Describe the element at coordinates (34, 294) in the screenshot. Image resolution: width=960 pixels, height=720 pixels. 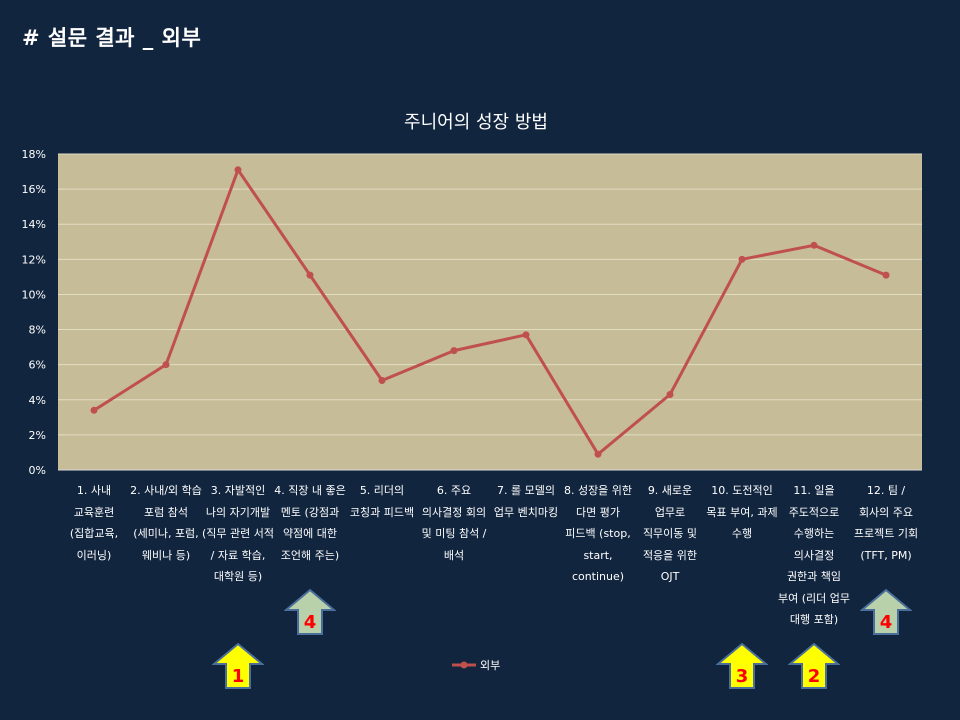
I see `y-tick-label: 10%` at that location.